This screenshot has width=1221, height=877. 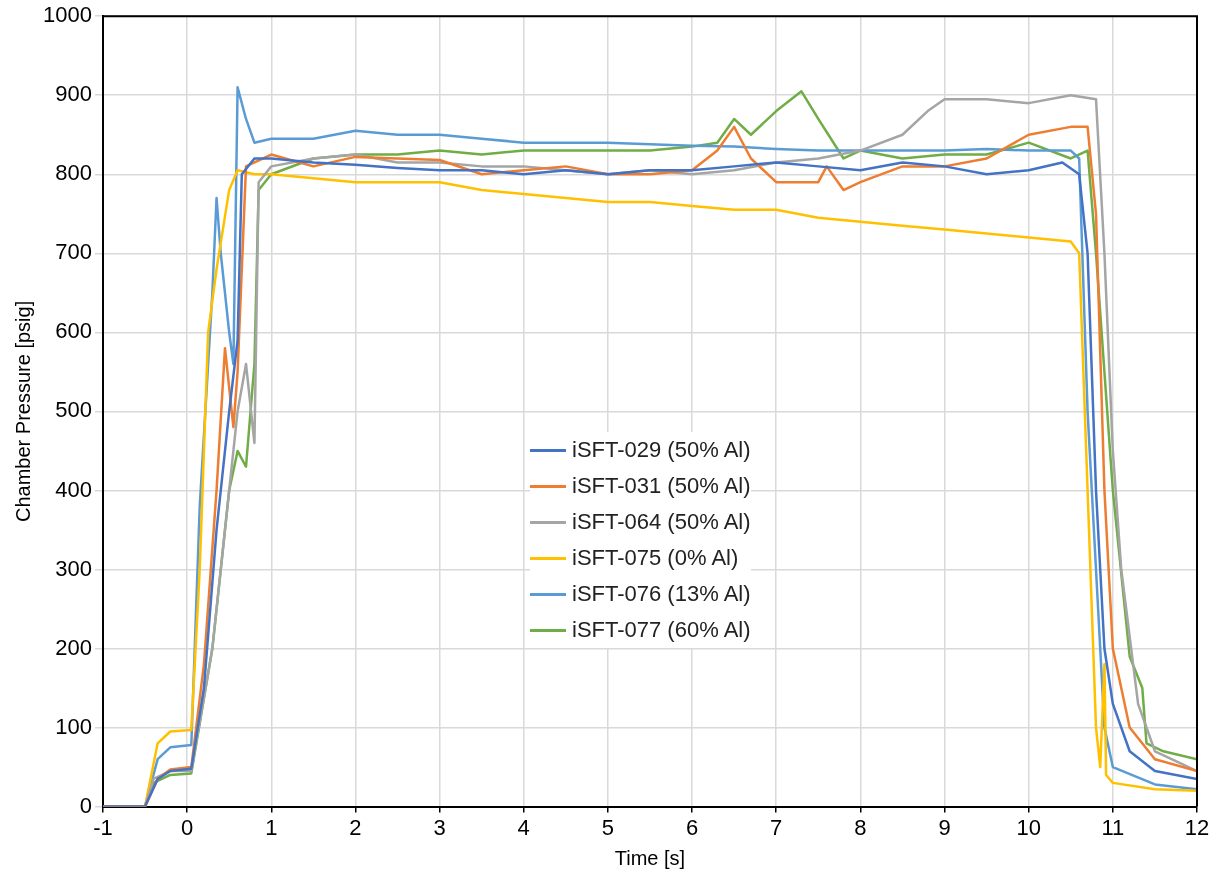 What do you see at coordinates (692, 827) in the screenshot?
I see `x-tick-label: 6` at bounding box center [692, 827].